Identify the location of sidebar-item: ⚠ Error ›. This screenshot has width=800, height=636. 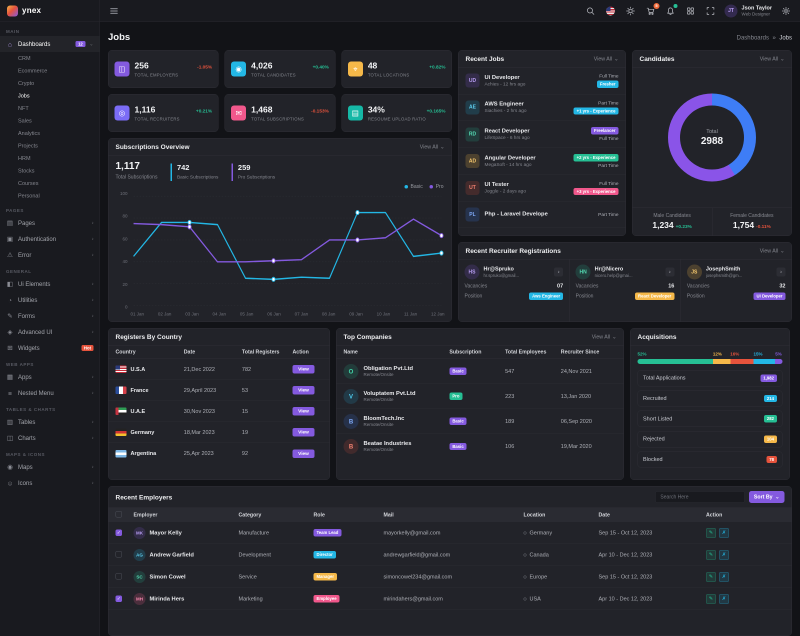
(50, 255).